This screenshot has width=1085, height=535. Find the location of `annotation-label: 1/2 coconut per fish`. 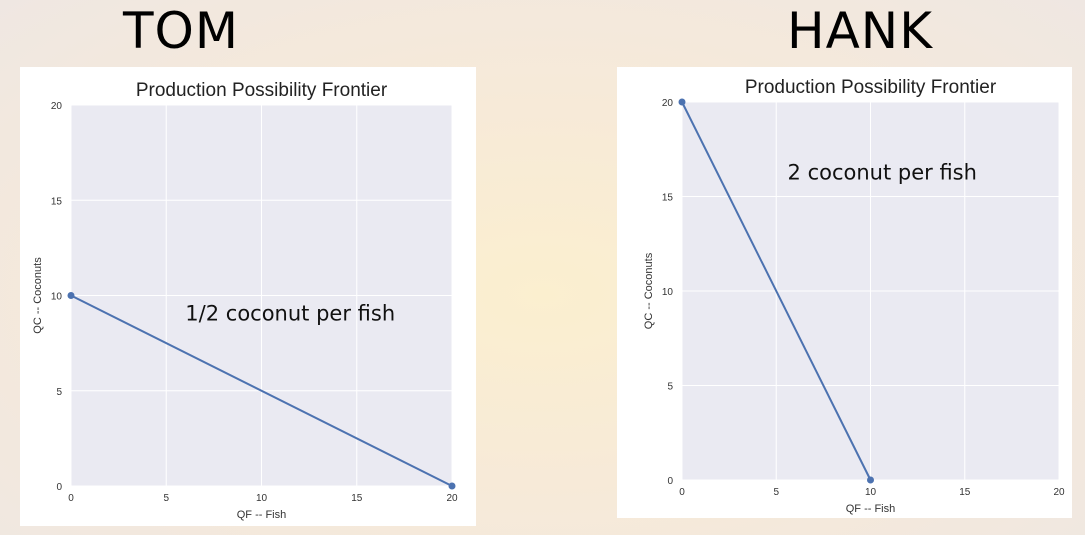

annotation-label: 1/2 coconut per fish is located at coordinates (290, 313).